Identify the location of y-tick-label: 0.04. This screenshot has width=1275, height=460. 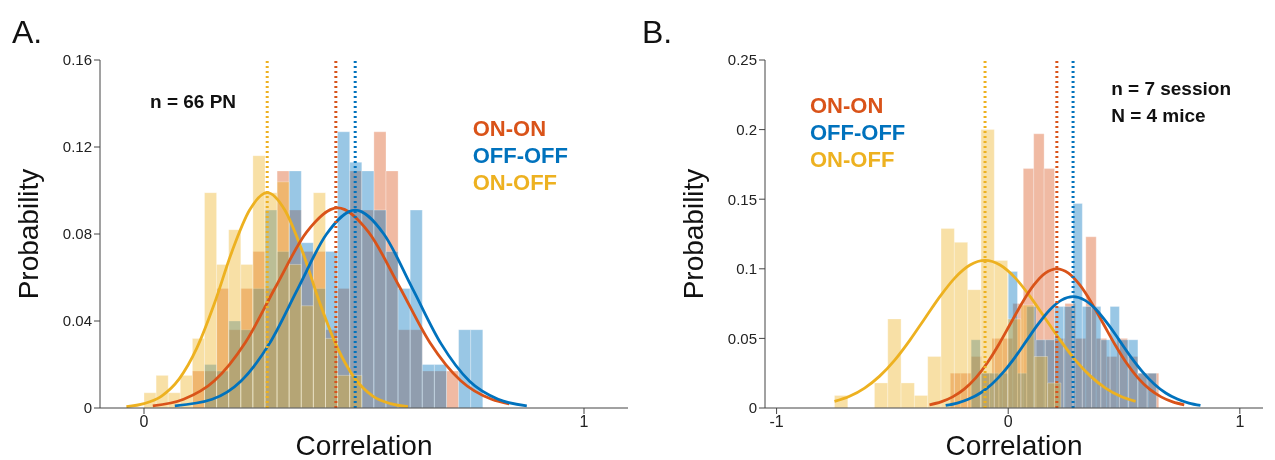
(77, 321).